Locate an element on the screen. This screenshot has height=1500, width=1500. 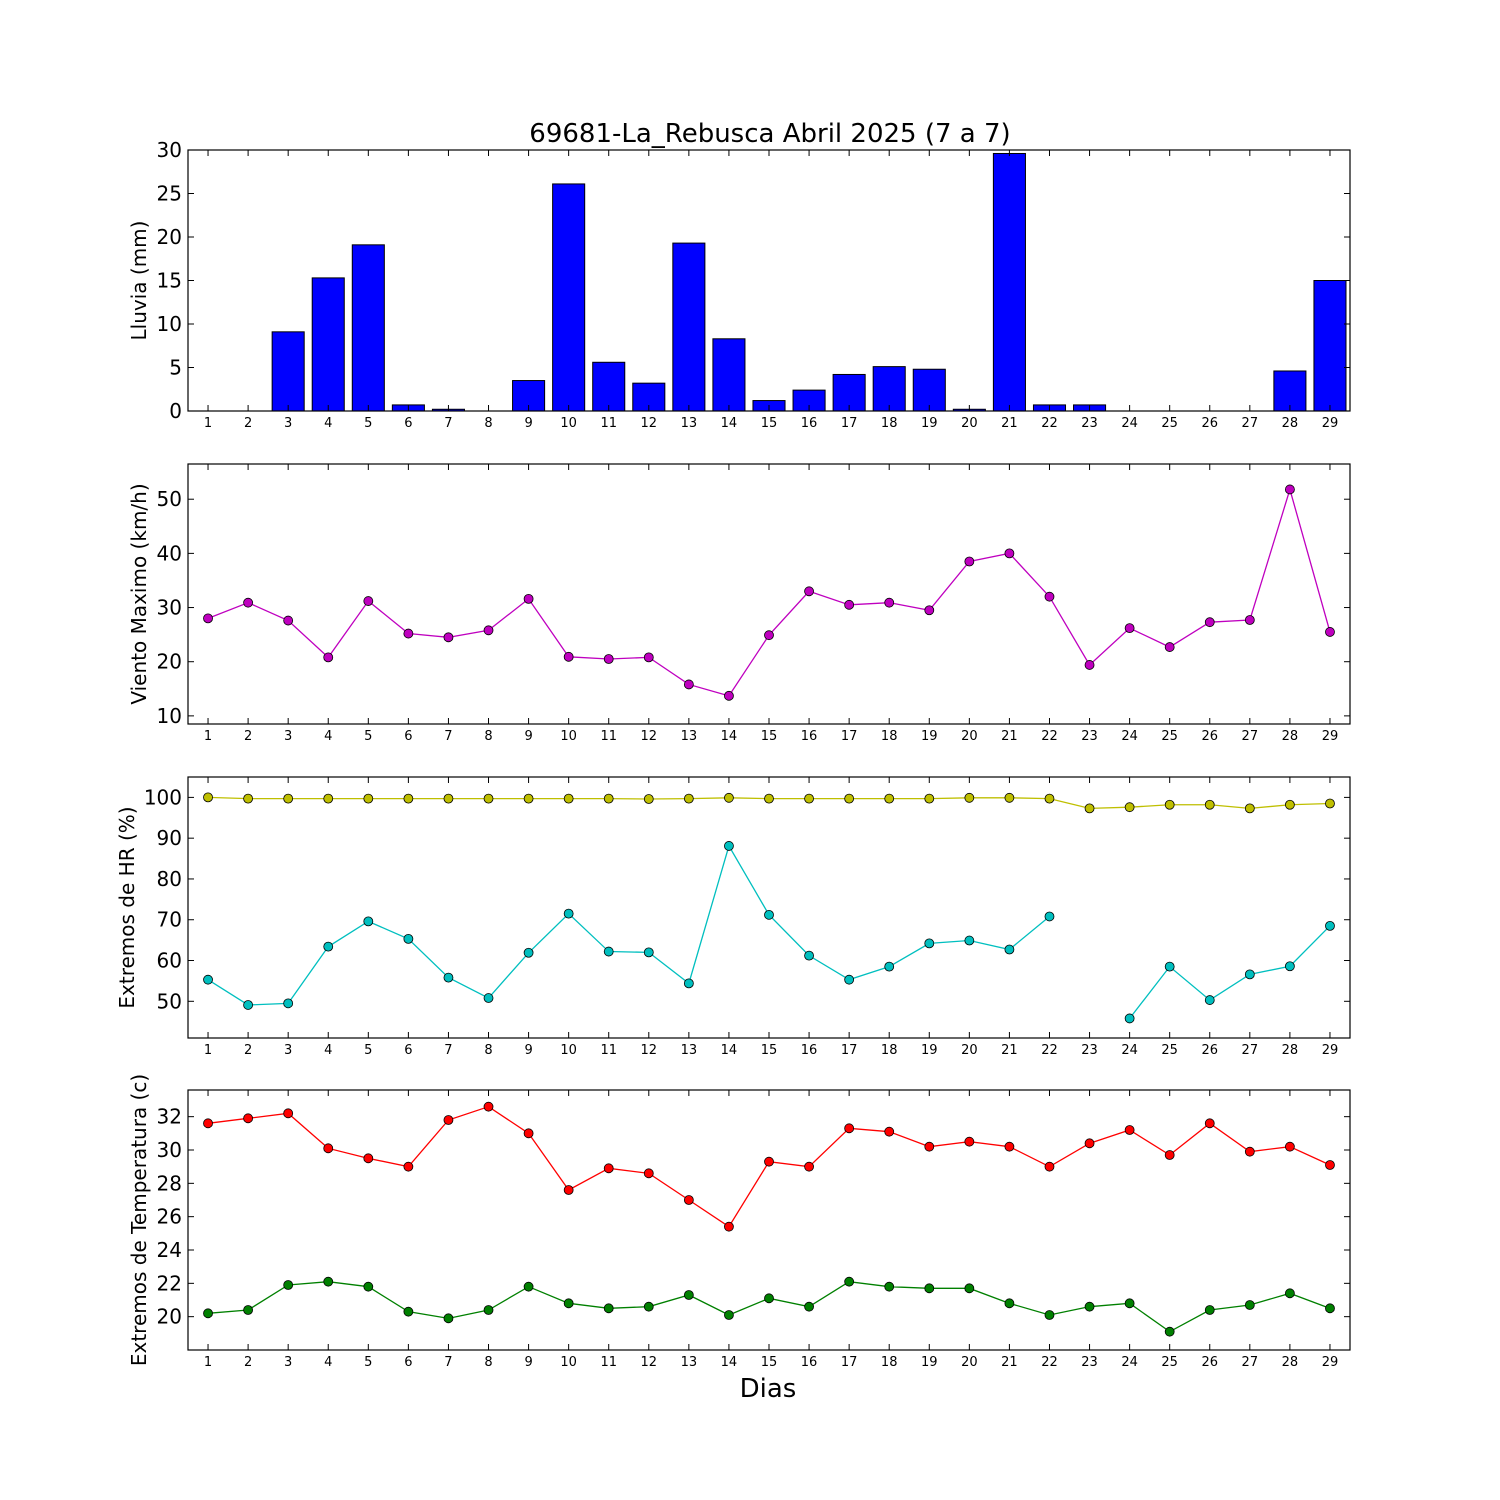
y-axis-label: Viento Maximo (km/h) is located at coordinates (139, 593).